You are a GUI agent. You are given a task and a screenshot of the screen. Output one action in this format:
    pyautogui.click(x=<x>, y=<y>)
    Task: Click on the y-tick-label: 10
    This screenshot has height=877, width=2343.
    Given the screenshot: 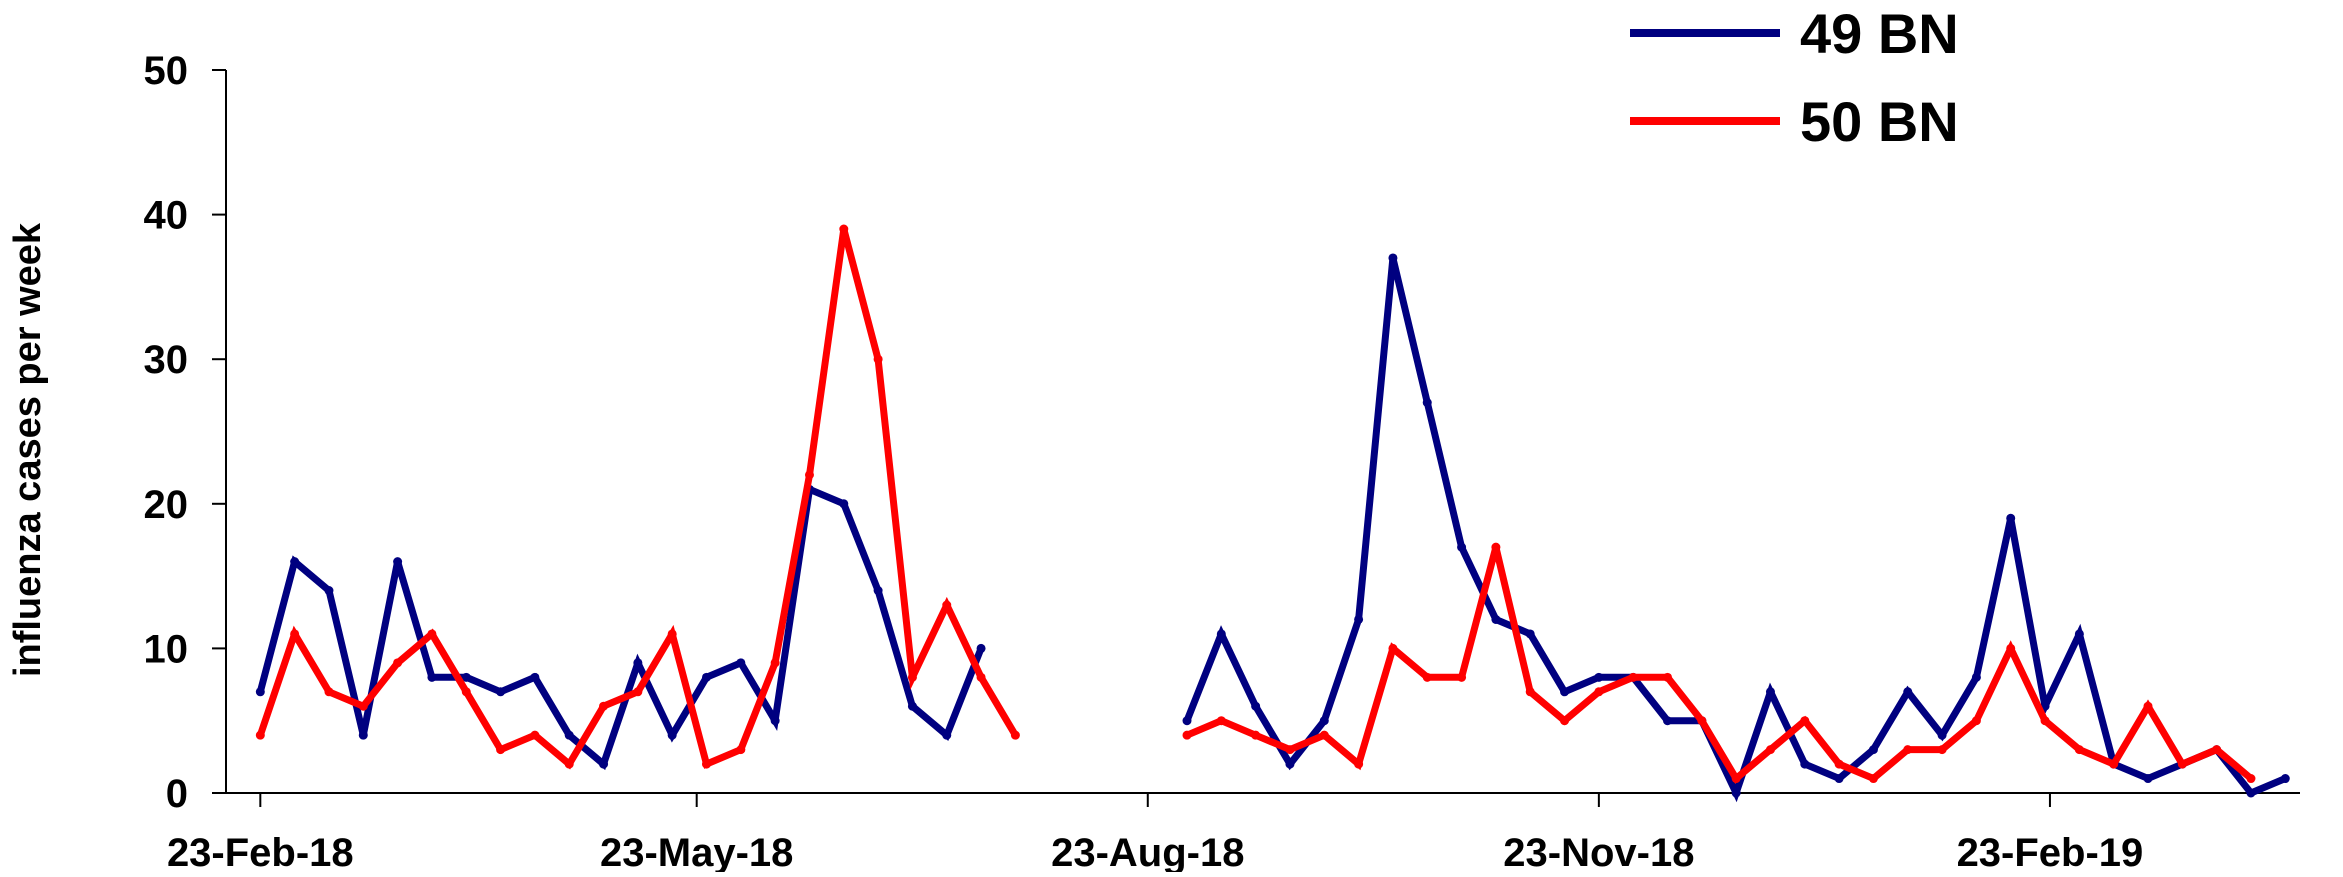 What is the action you would take?
    pyautogui.click(x=166, y=649)
    